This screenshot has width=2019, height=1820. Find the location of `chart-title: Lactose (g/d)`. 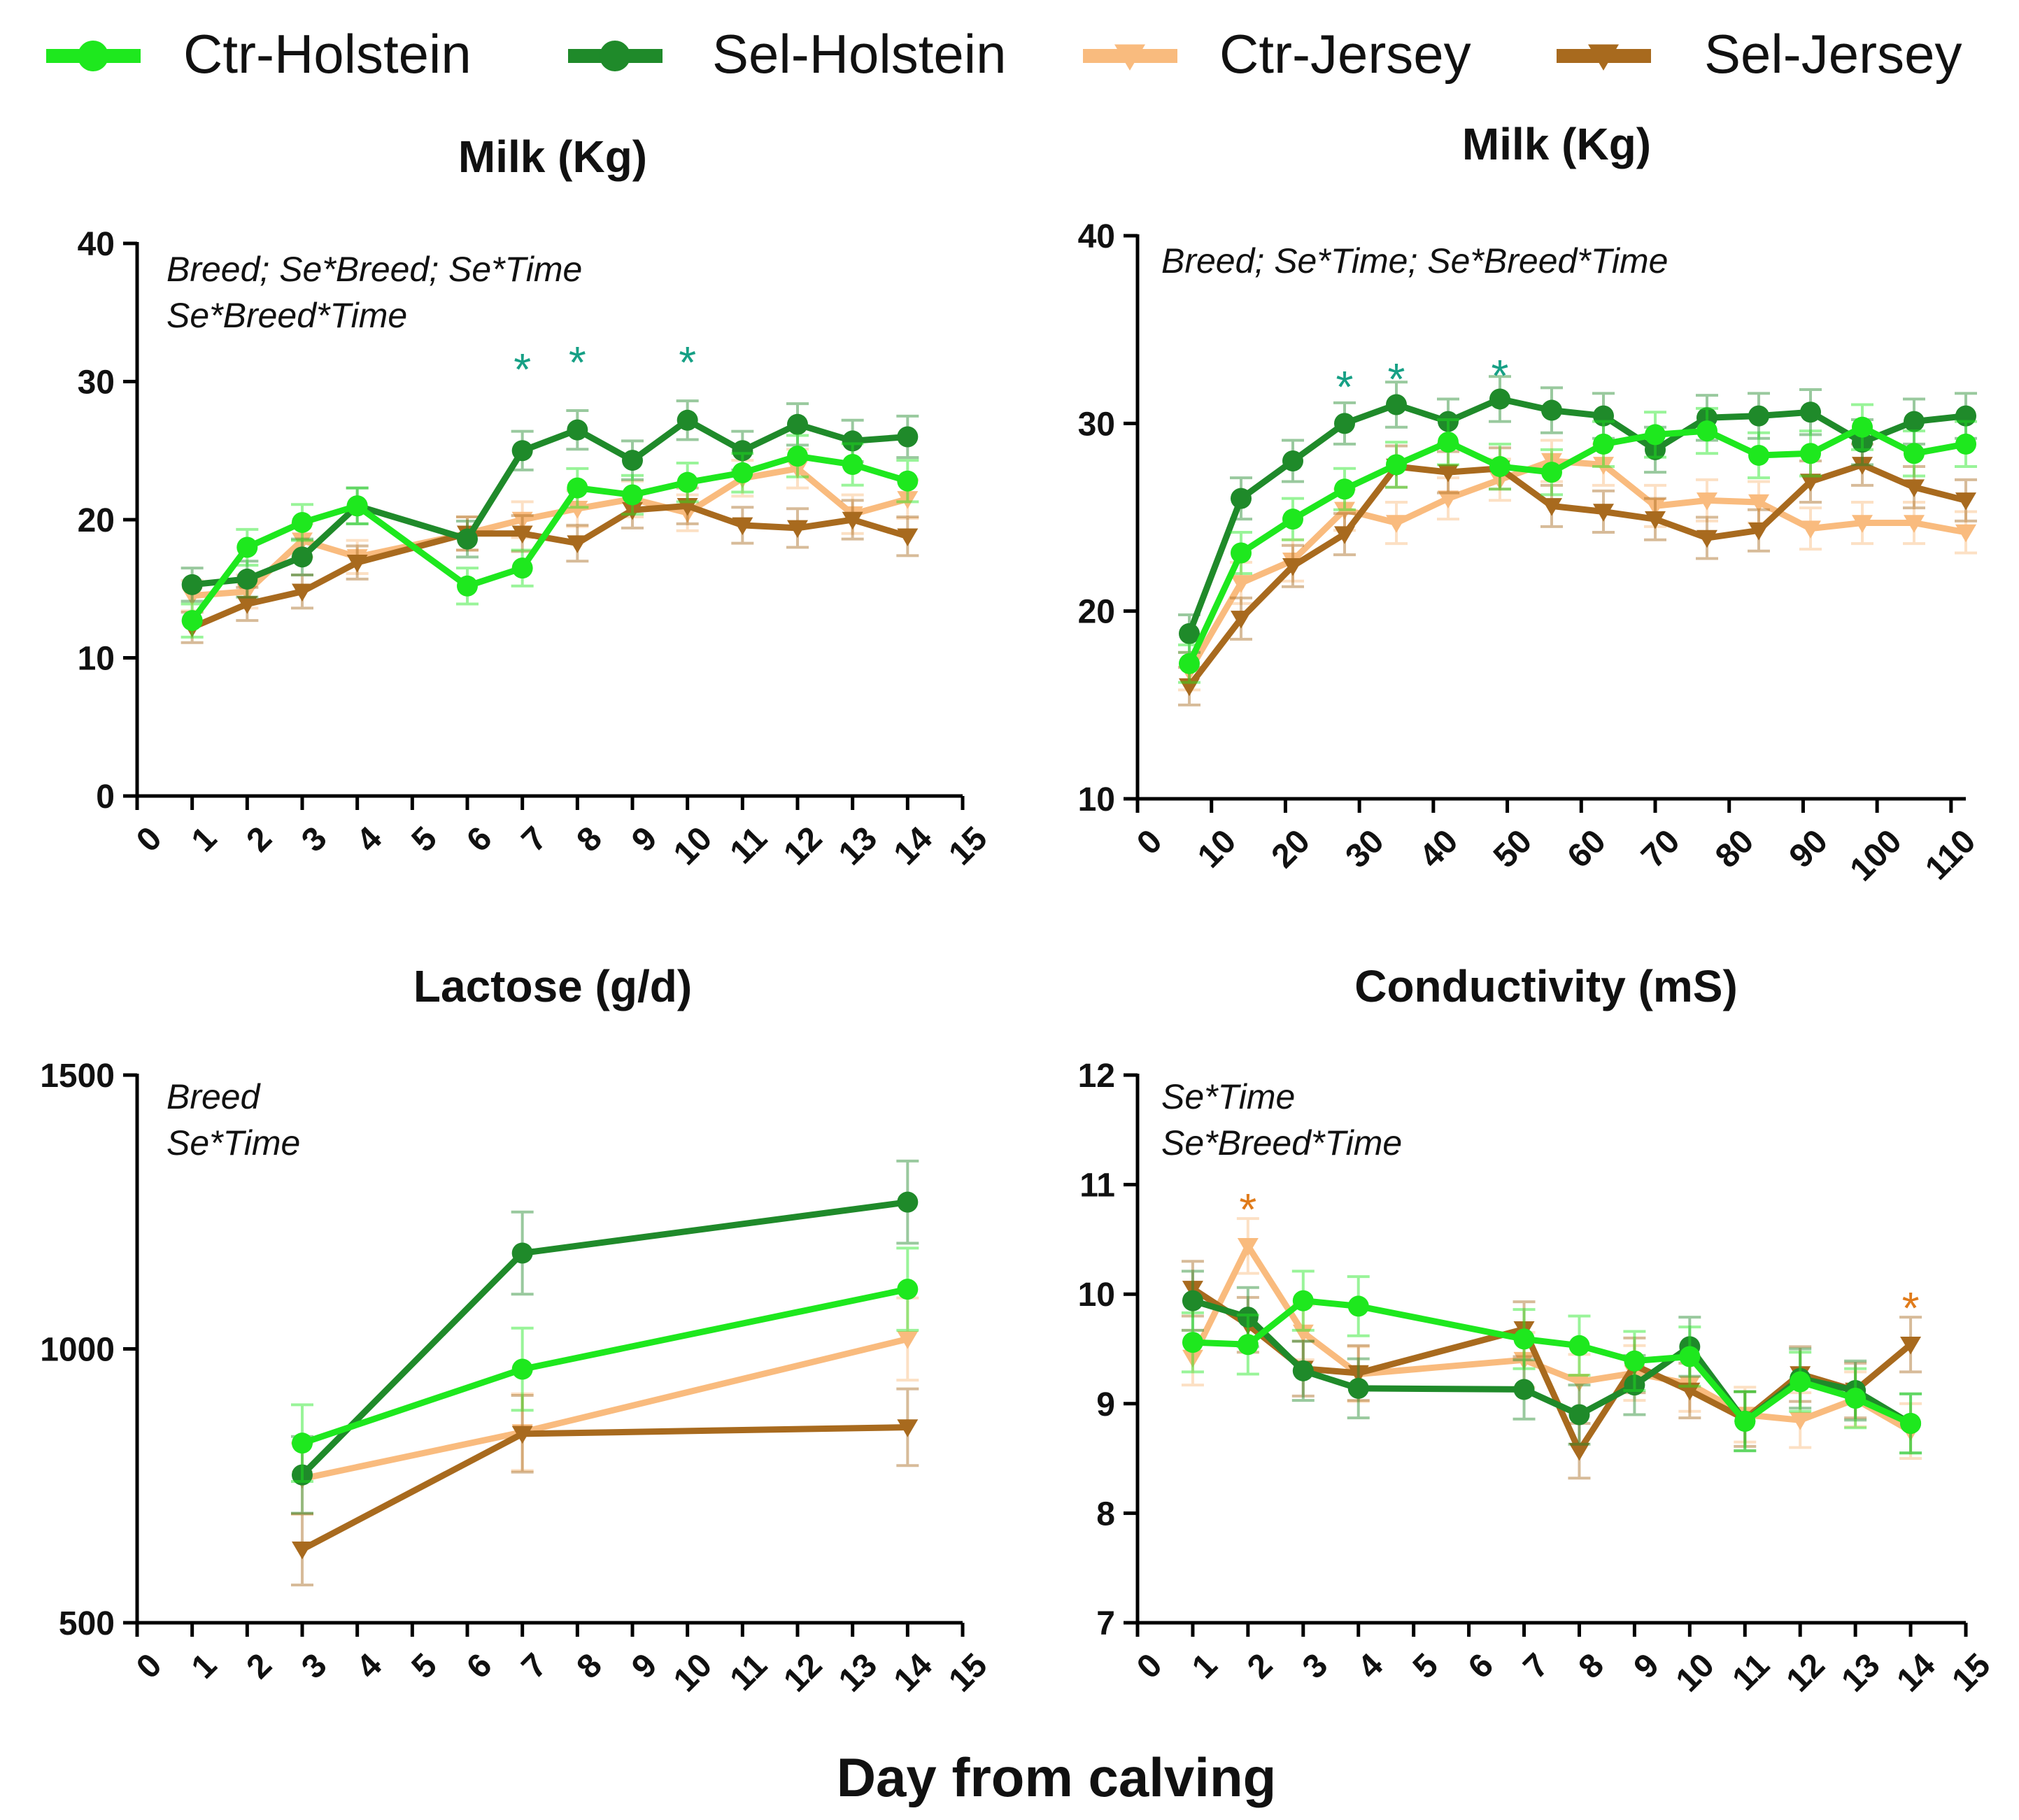

chart-title: Lactose (g/d) is located at coordinates (552, 986).